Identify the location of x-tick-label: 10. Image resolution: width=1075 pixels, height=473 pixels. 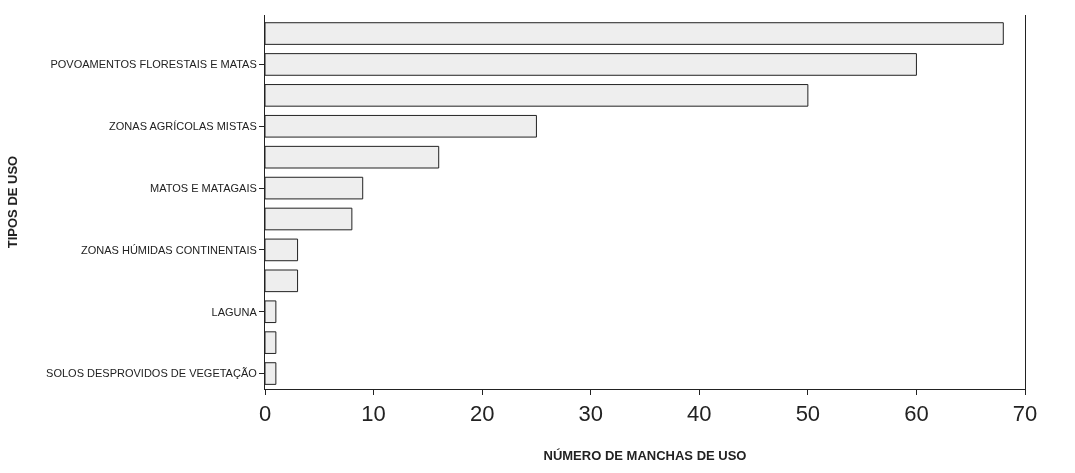
(373, 414).